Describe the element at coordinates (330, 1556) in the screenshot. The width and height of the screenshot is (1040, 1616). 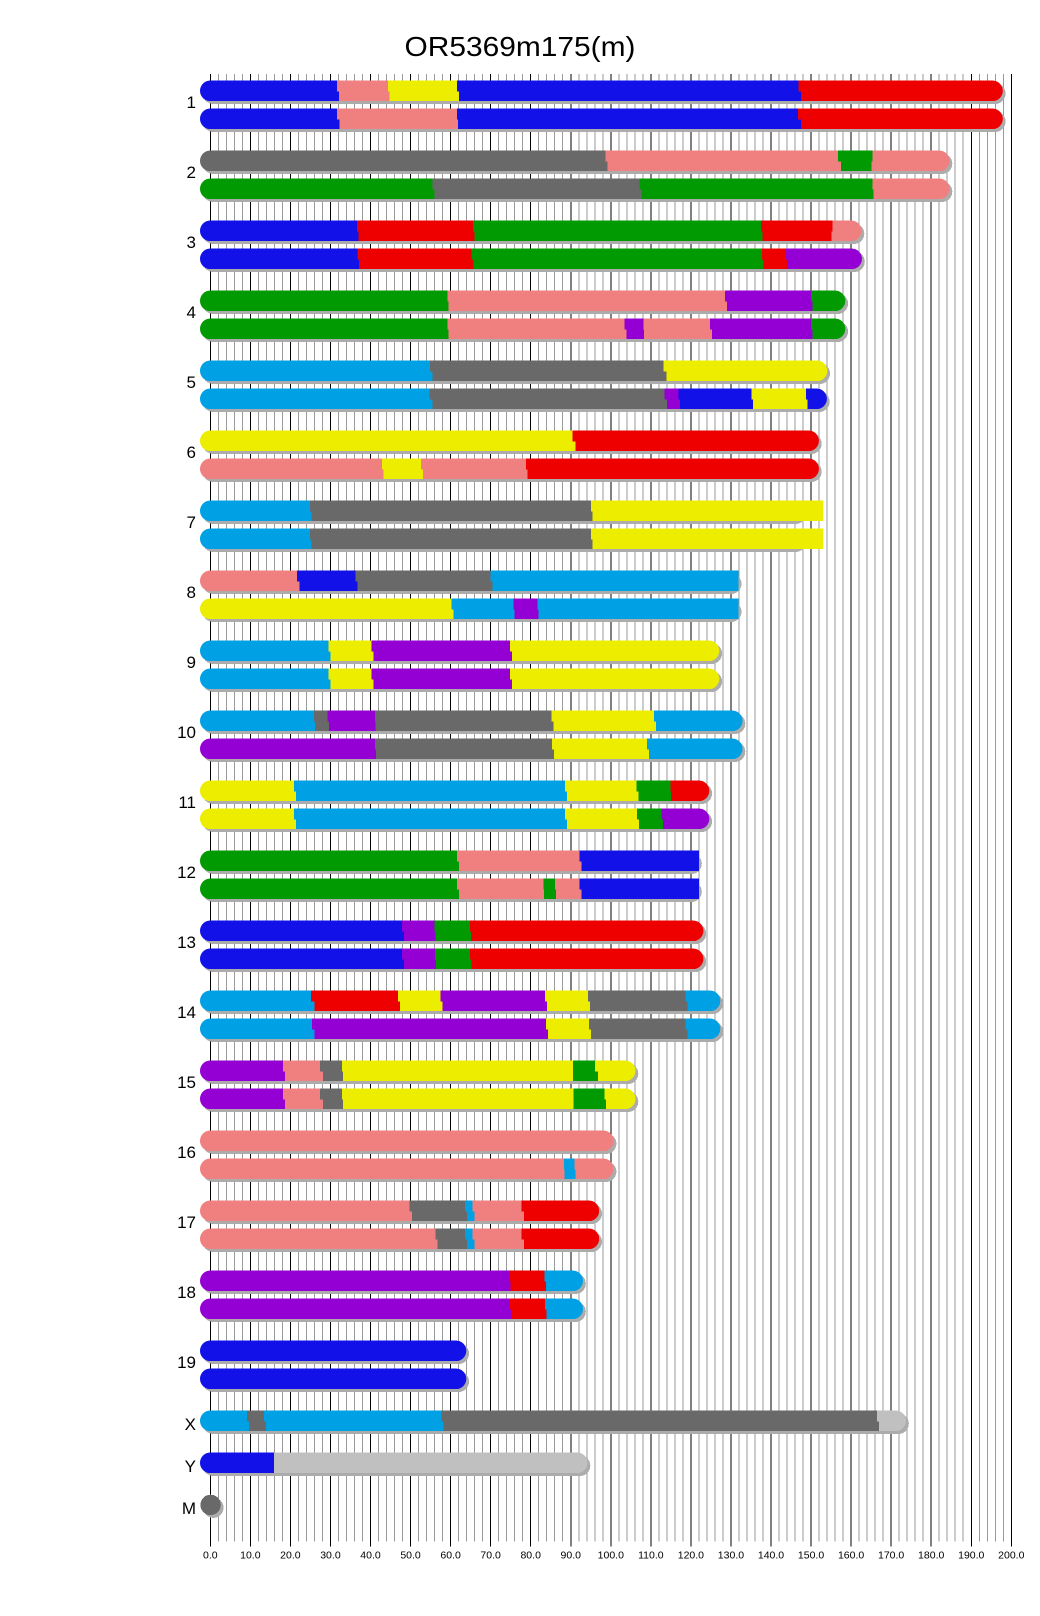
I see `svg-text: 30.0` at that location.